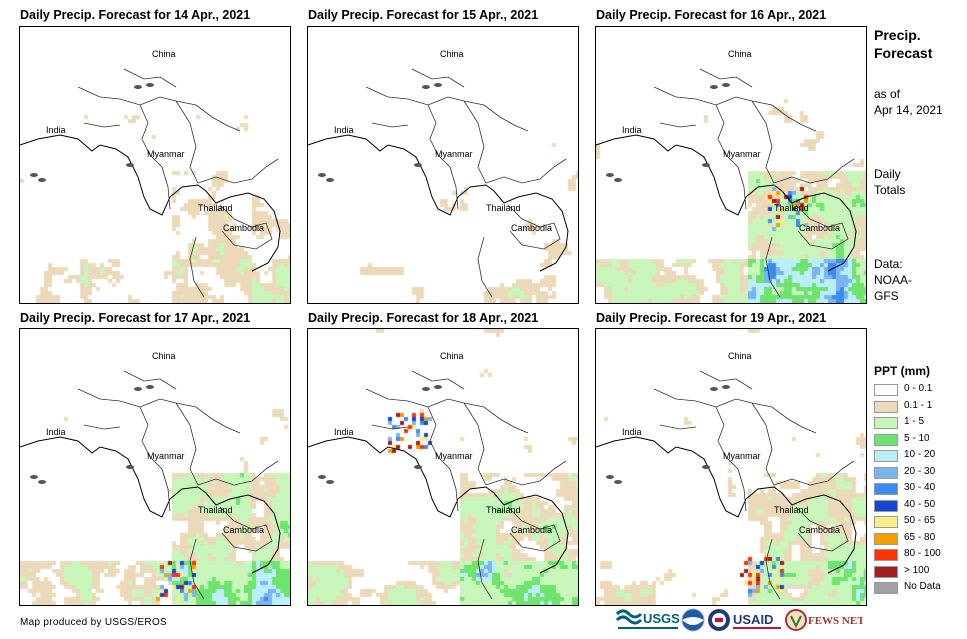 The image size is (967, 639). Describe the element at coordinates (135, 318) in the screenshot. I see `panel-title-4: Daily Precip. Forecast for 17 Apr., 2021` at that location.